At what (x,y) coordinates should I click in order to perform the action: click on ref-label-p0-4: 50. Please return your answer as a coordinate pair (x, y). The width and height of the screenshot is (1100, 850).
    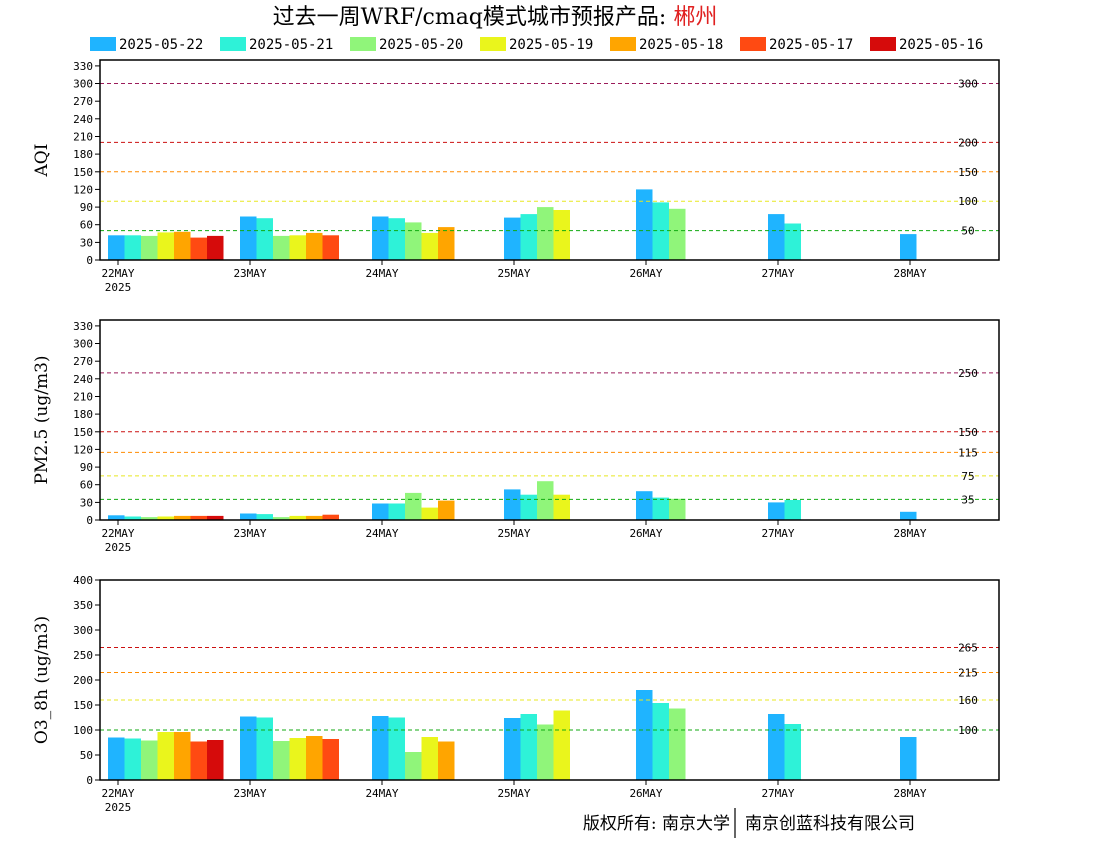
    Looking at the image, I should click on (967, 231).